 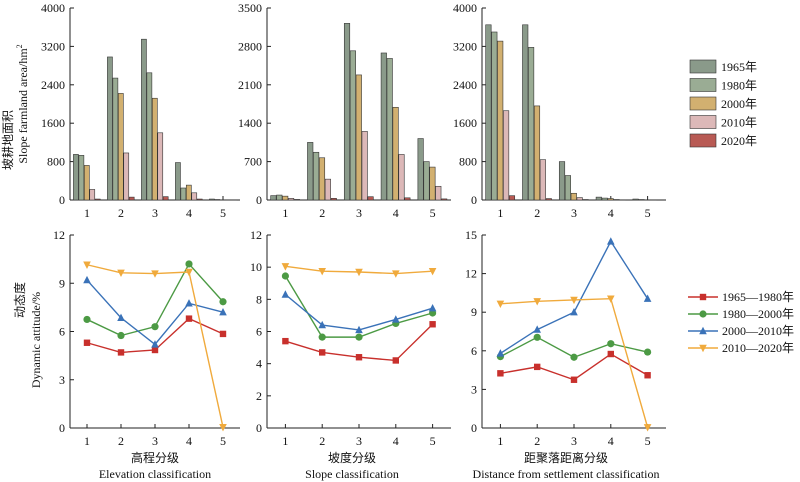 I want to click on legend-label: 2020年, so click(x=739, y=141).